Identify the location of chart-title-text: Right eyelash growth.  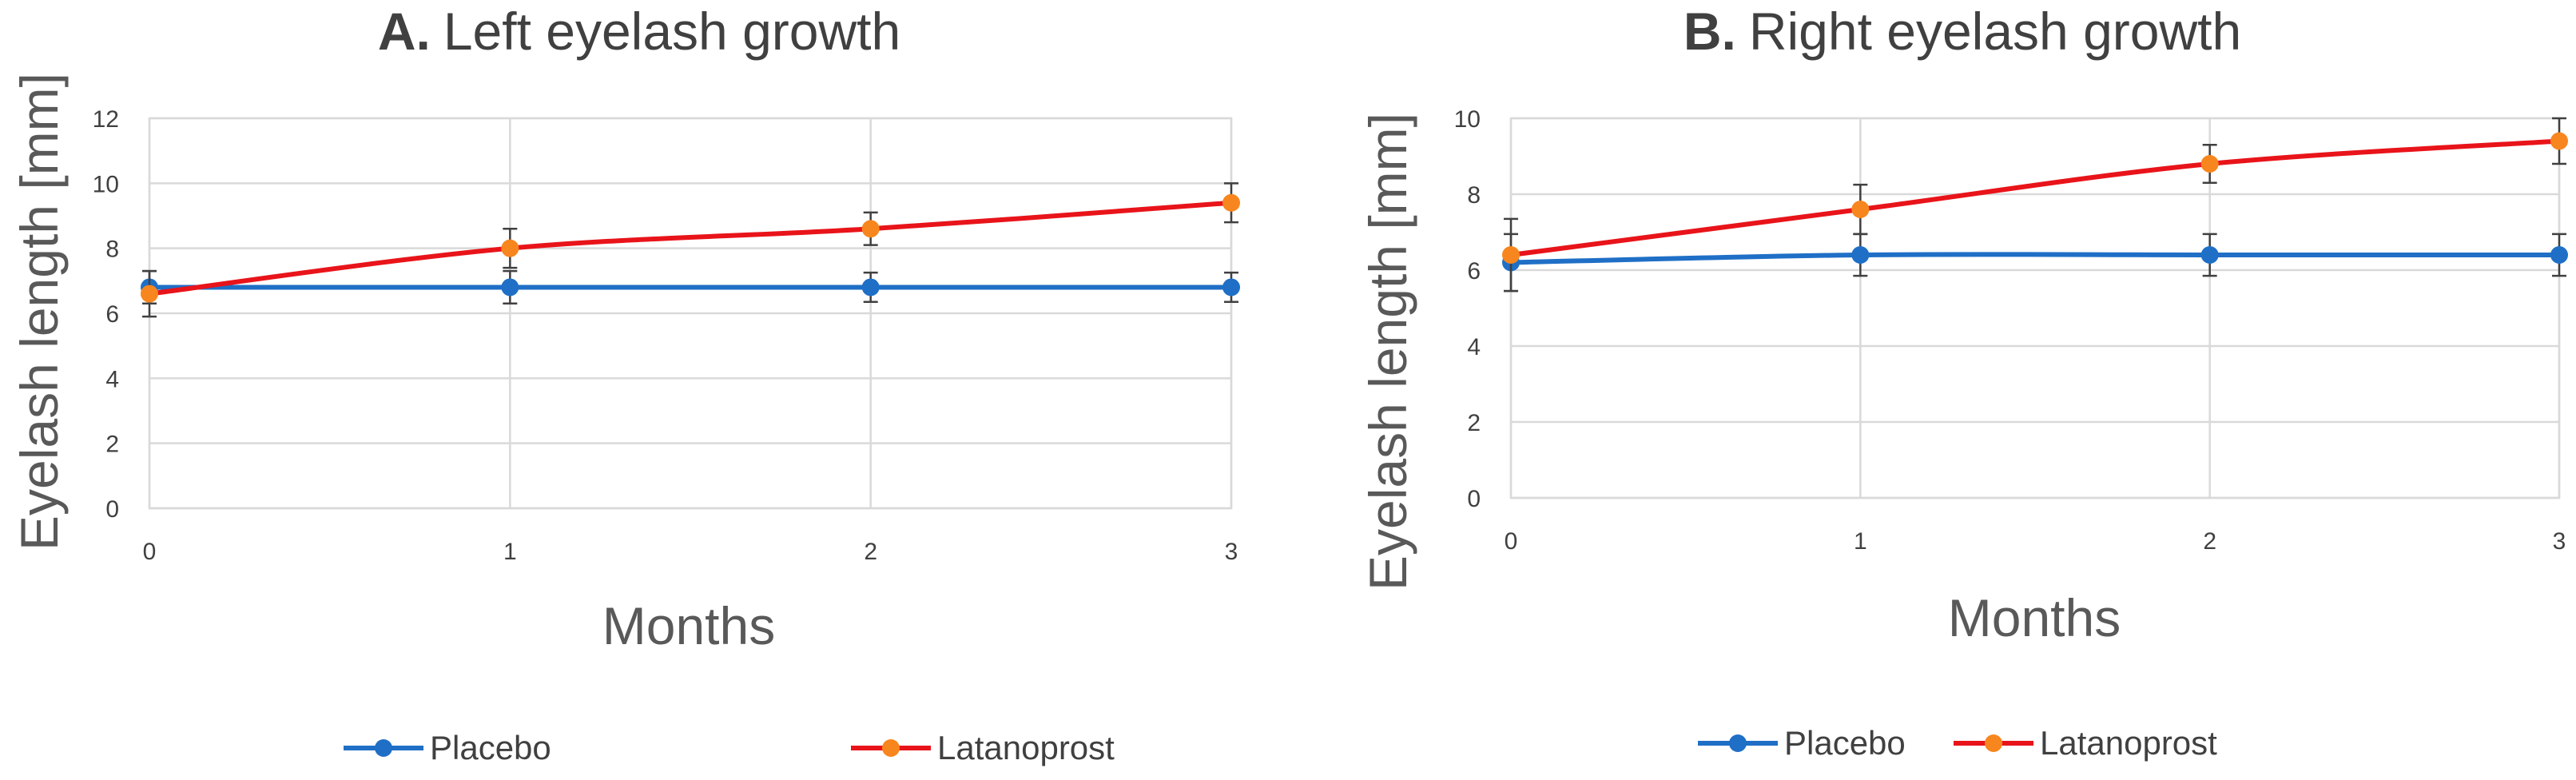
(1995, 32).